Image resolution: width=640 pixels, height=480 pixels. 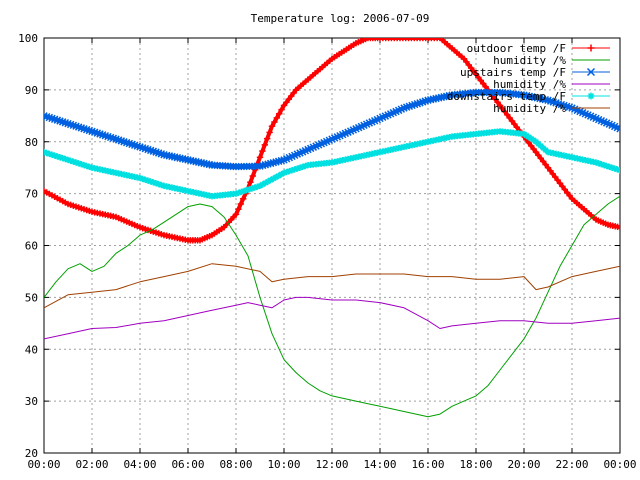 I want to click on x-tick-label: 04:00, so click(x=139, y=464).